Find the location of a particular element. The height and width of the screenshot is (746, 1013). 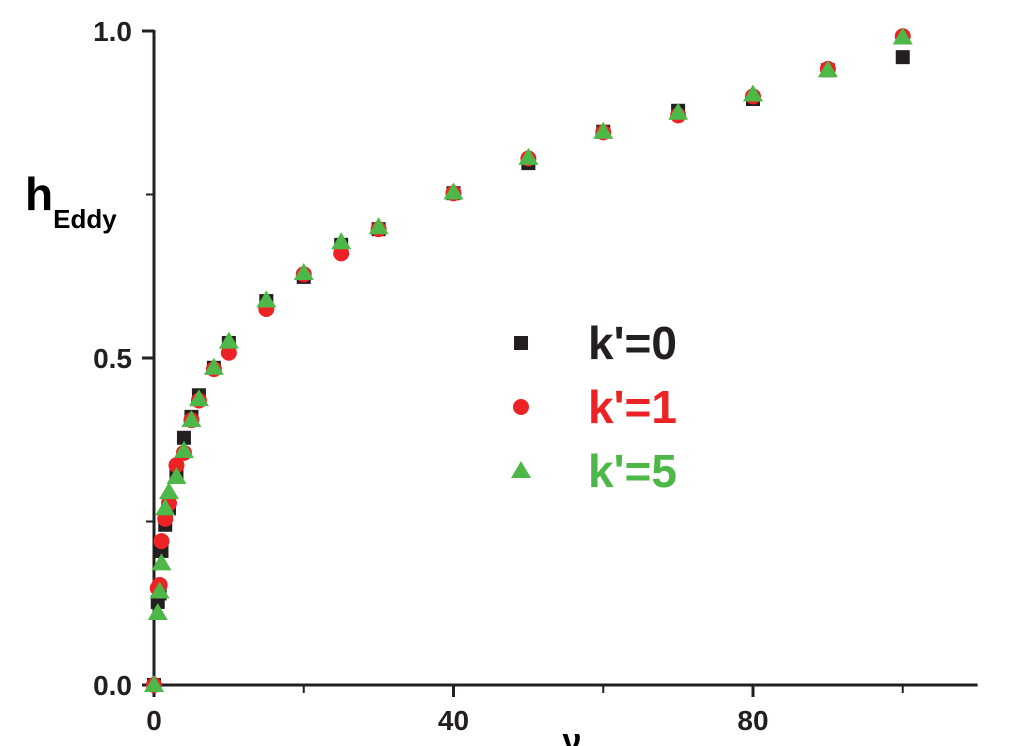

legend-label: k'=0 is located at coordinates (632, 343).